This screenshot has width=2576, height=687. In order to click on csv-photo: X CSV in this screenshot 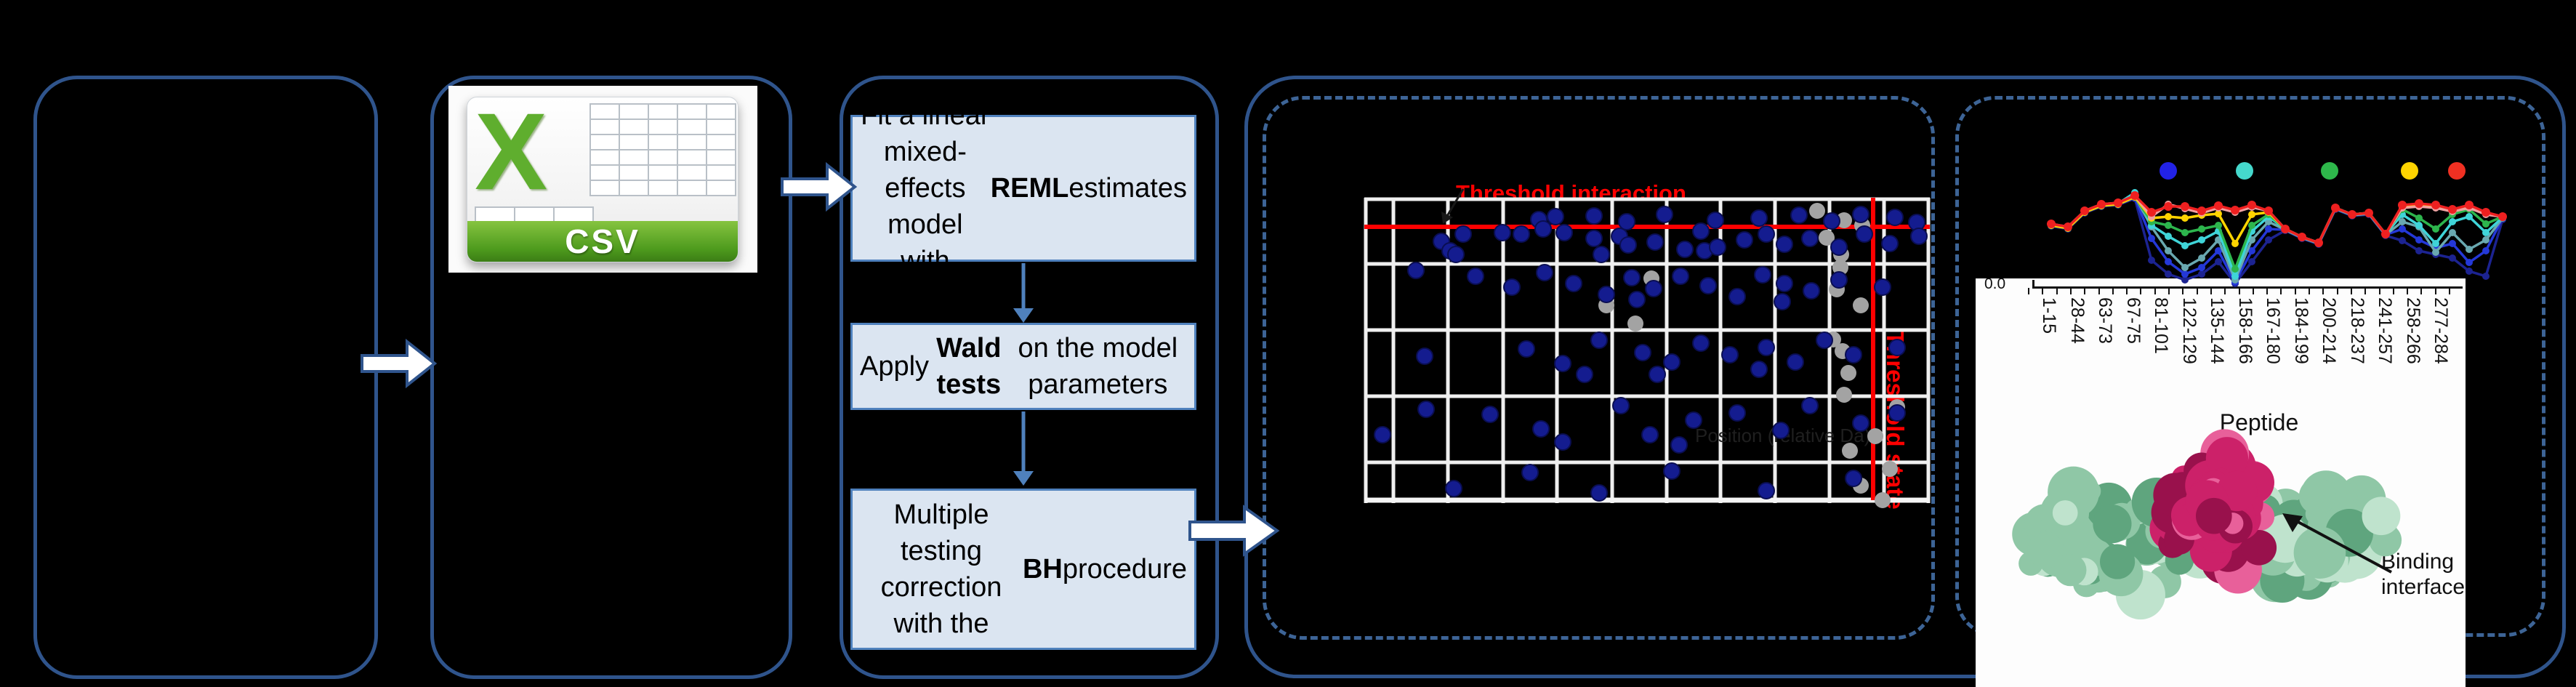, I will do `click(602, 179)`.